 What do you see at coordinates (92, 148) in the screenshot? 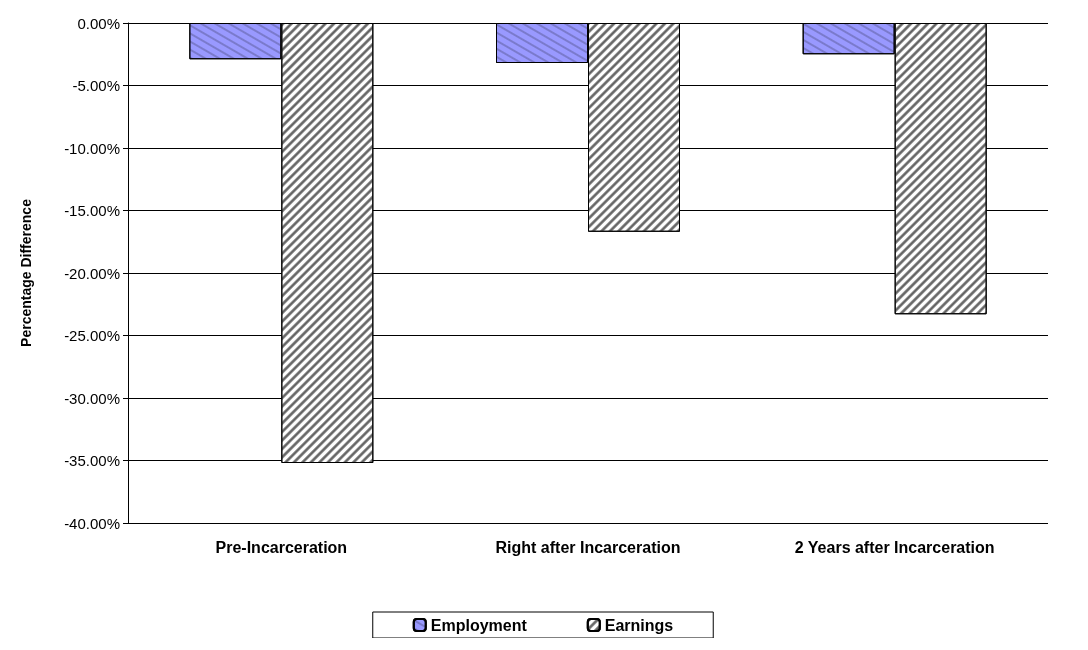
I see `y-tick-label: -10.00%` at bounding box center [92, 148].